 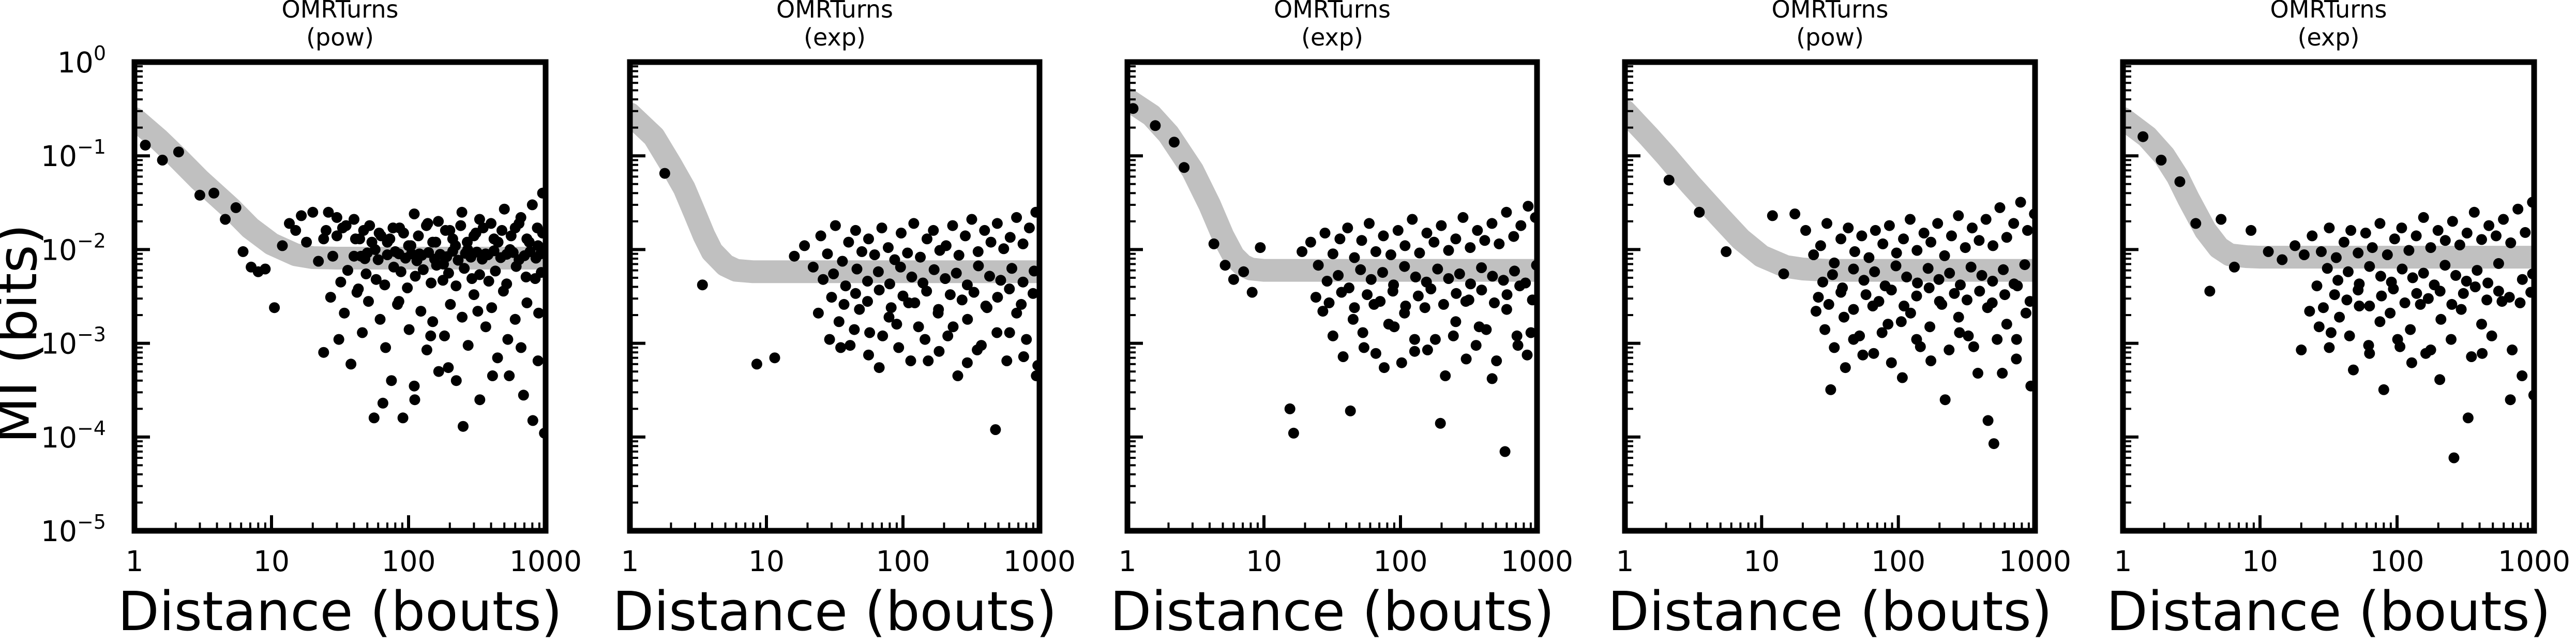 What do you see at coordinates (1537, 561) in the screenshot?
I see `x-tick-label: 1000` at bounding box center [1537, 561].